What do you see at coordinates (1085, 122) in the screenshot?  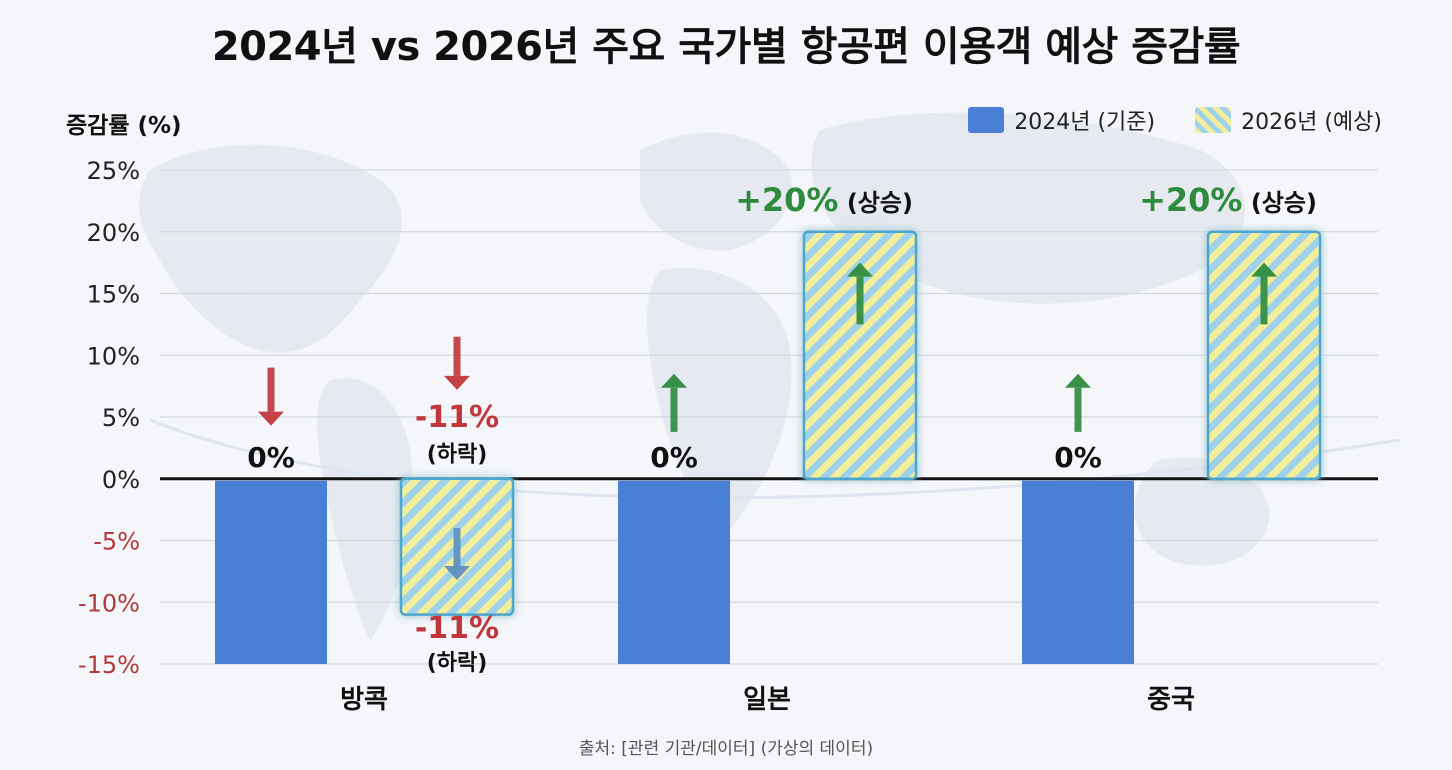 I see `legend-label-2024: 2024년 (기준)` at bounding box center [1085, 122].